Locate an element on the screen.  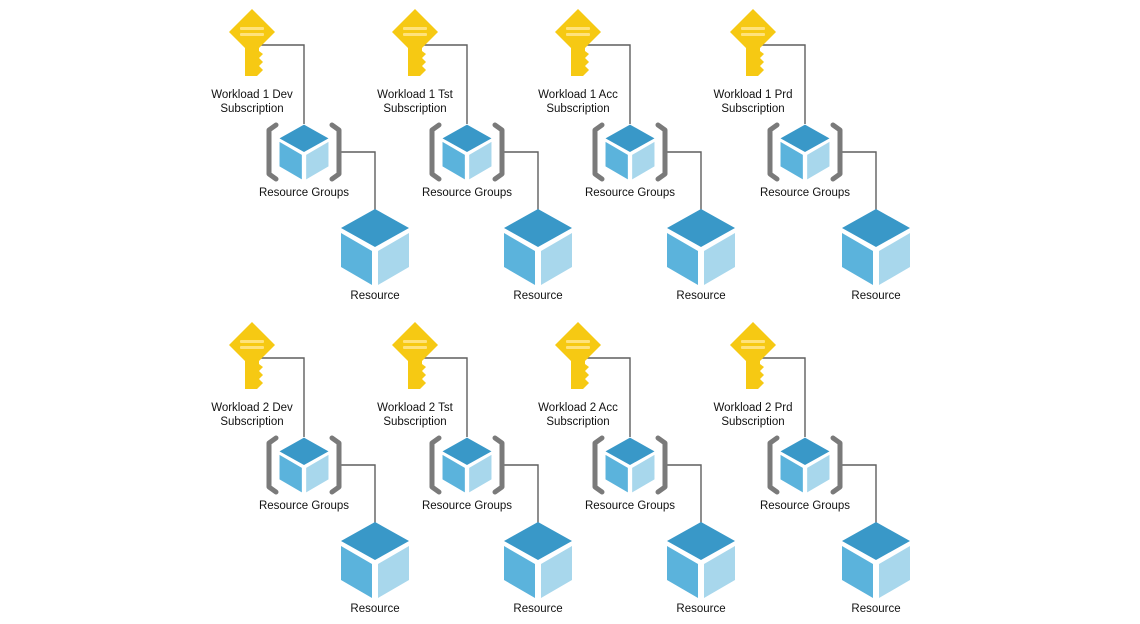
subscription-name-label: Workload 1 Dev is located at coordinates (252, 95).